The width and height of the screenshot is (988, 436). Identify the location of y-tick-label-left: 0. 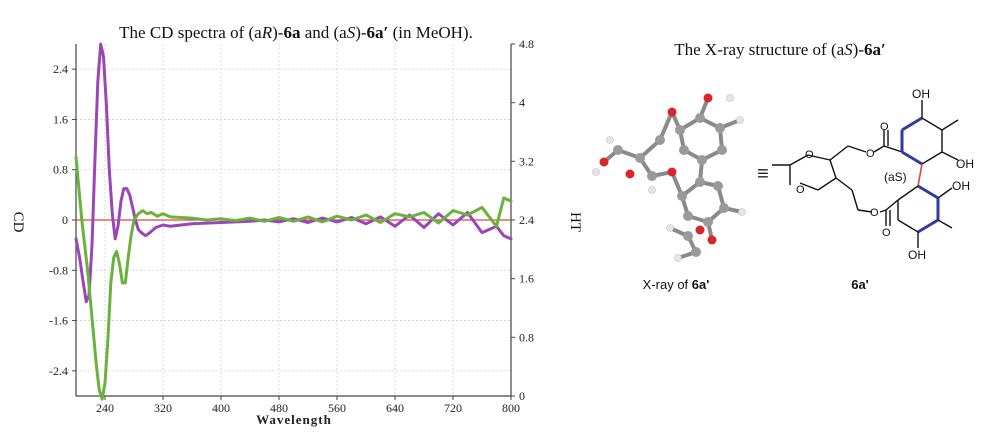
(65, 220).